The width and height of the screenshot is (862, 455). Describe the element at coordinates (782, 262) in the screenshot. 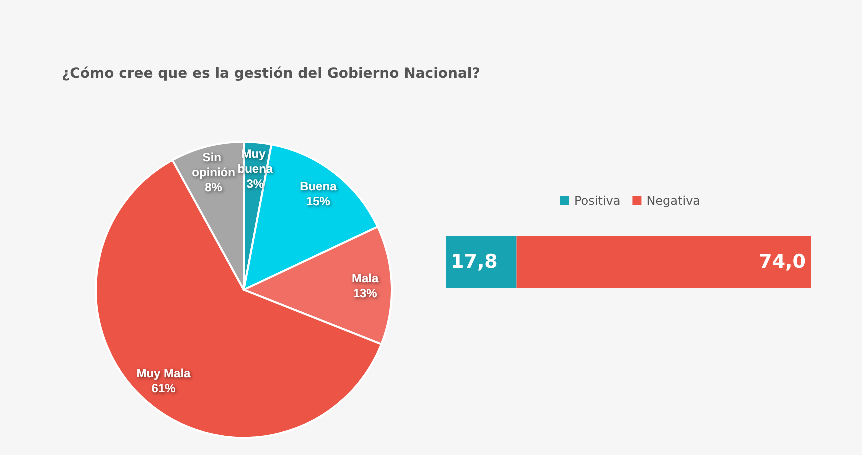

I see `data-label: 74,0` at that location.